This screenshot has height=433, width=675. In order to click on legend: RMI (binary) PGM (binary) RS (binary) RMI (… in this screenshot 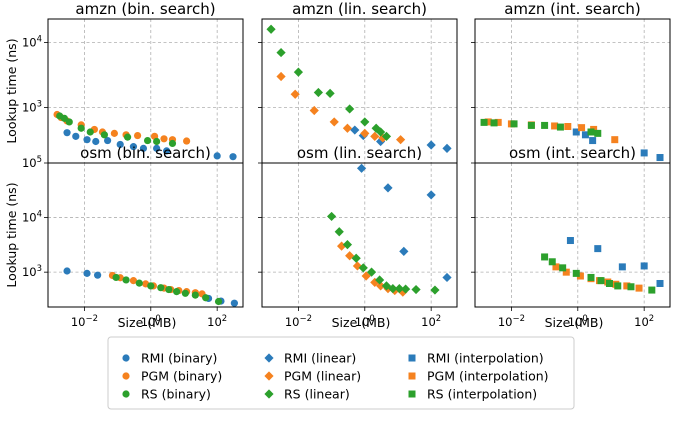, I will do `click(341, 373)`.